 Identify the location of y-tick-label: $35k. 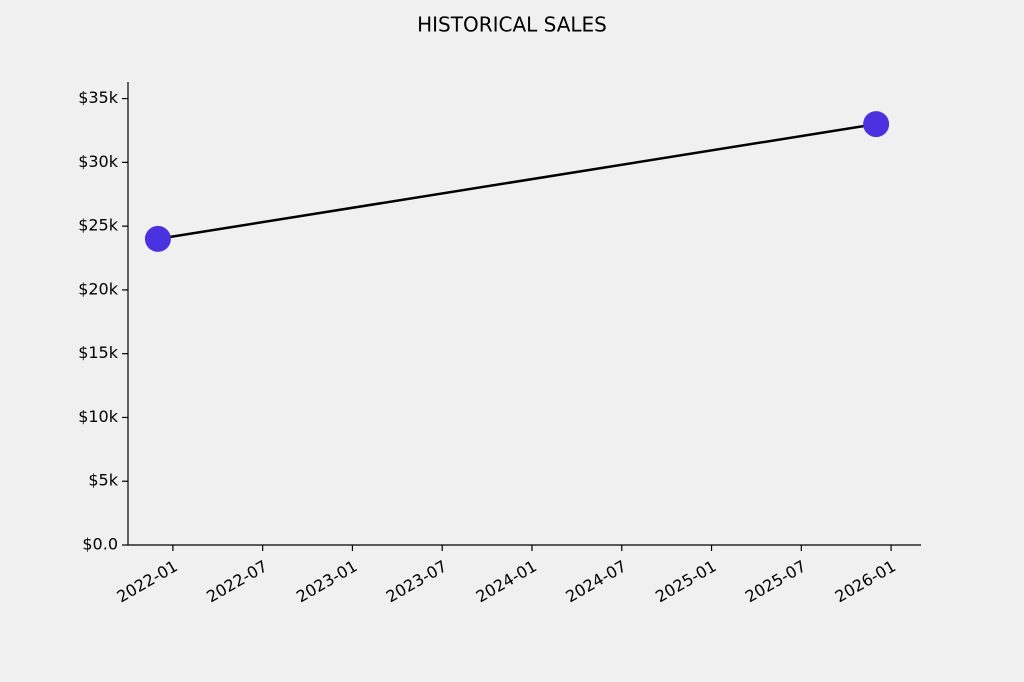
(98, 97).